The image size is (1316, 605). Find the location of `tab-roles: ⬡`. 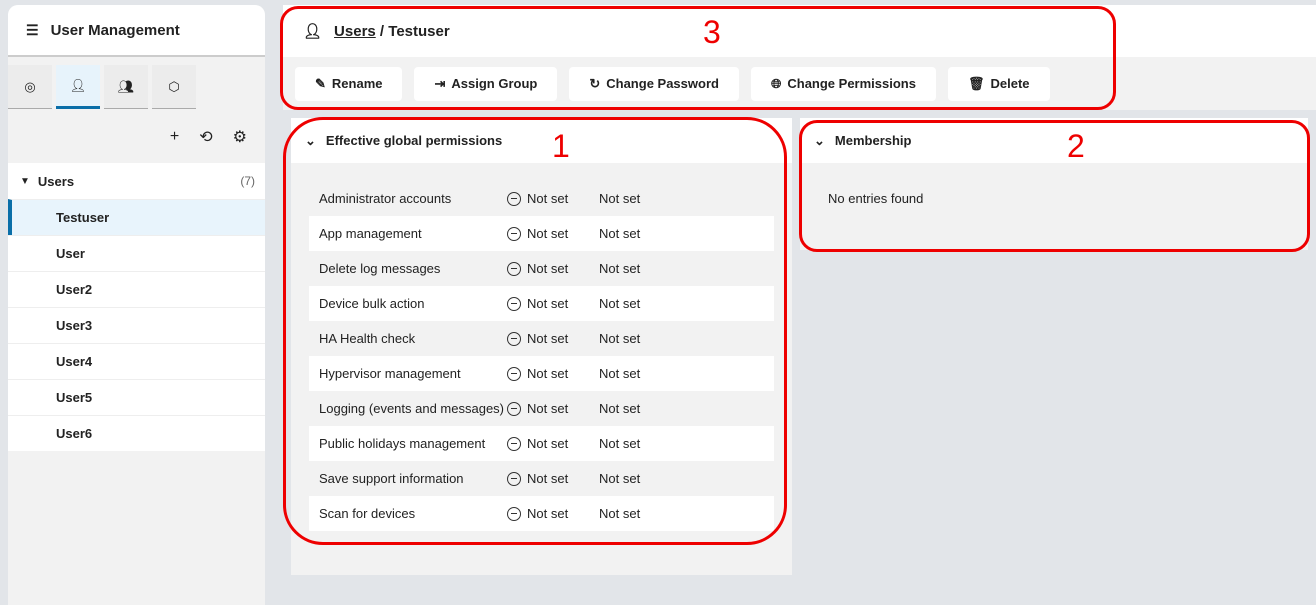

tab-roles: ⬡ is located at coordinates (174, 87).